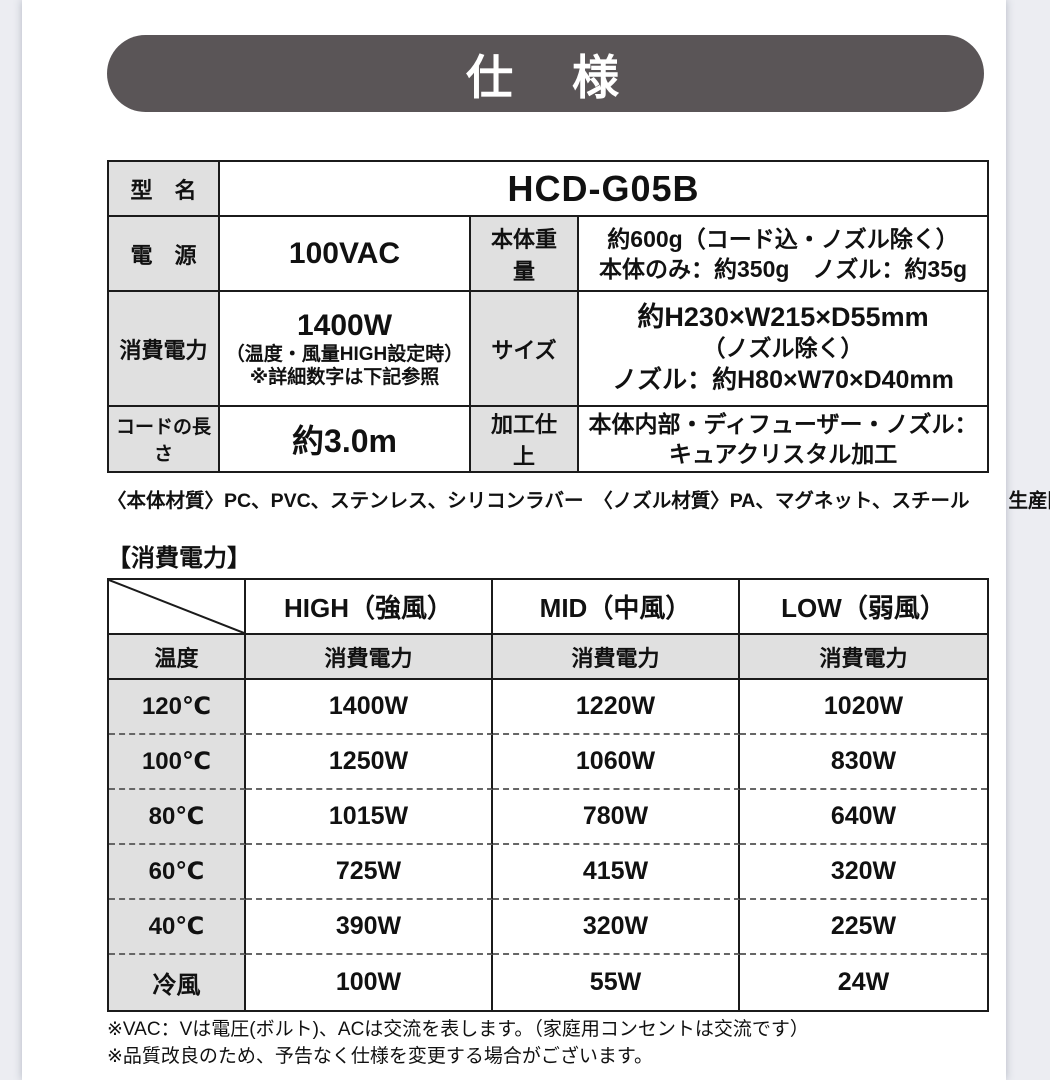 This screenshot has width=1050, height=1080. Describe the element at coordinates (525, 349) in the screenshot. I see `size-label: サイズ` at that location.